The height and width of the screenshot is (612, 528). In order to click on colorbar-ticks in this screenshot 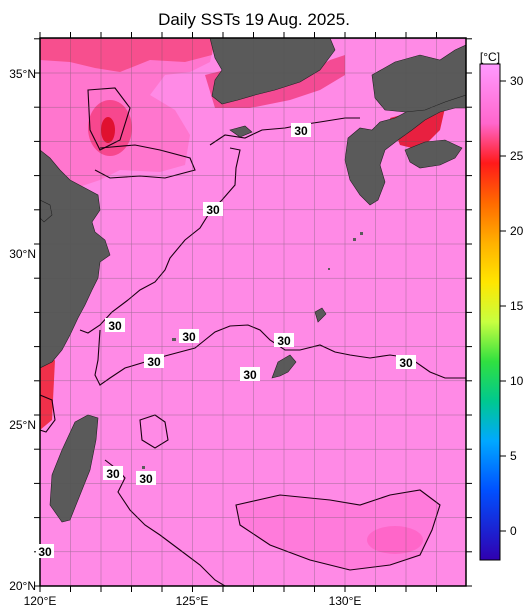, I will do `click(503, 306)`.